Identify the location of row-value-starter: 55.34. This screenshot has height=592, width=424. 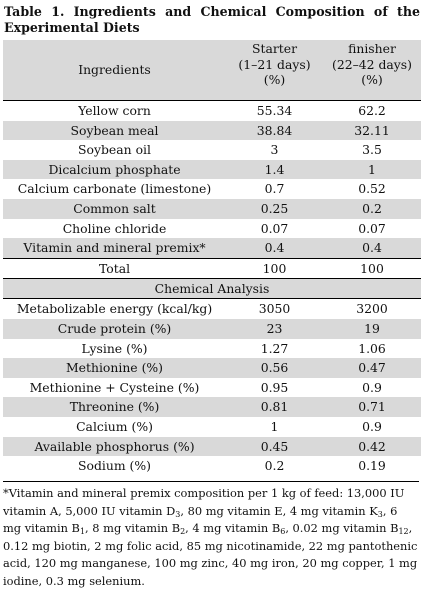
(274, 110).